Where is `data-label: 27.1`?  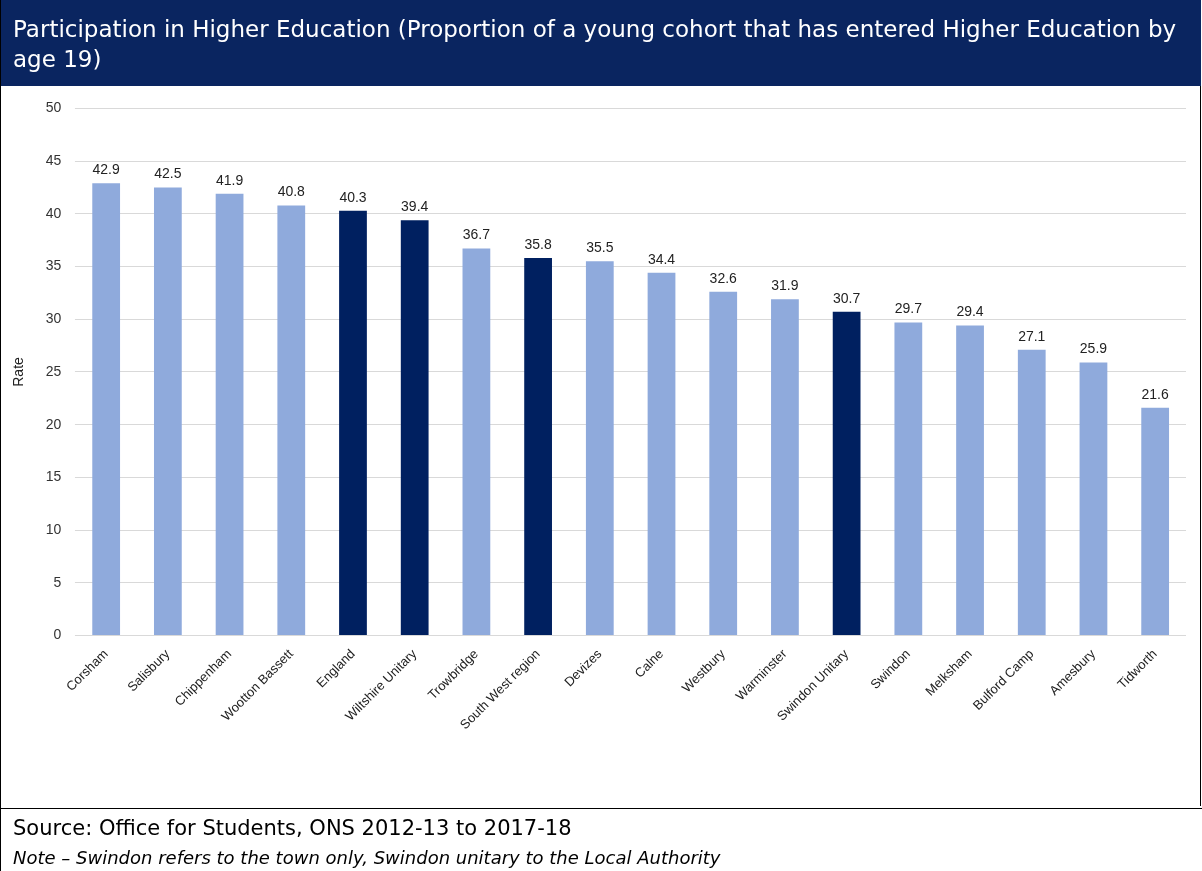 data-label: 27.1 is located at coordinates (1032, 335).